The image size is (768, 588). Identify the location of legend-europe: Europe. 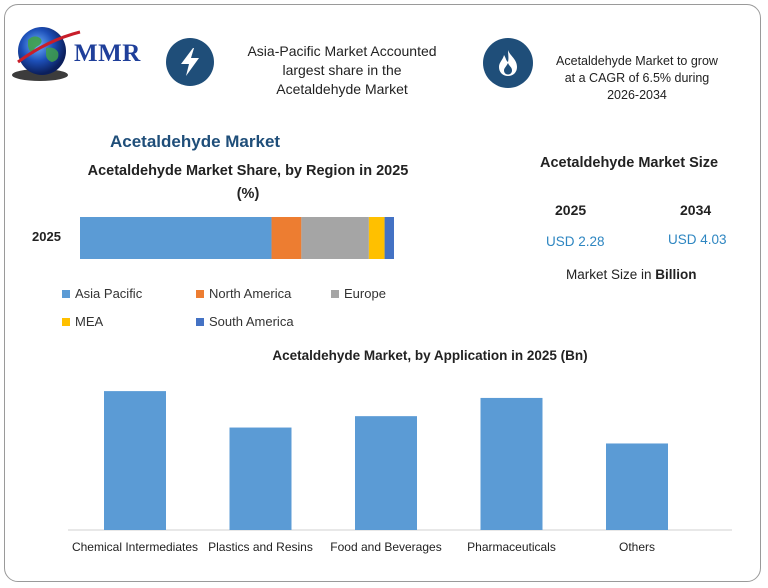
(358, 293).